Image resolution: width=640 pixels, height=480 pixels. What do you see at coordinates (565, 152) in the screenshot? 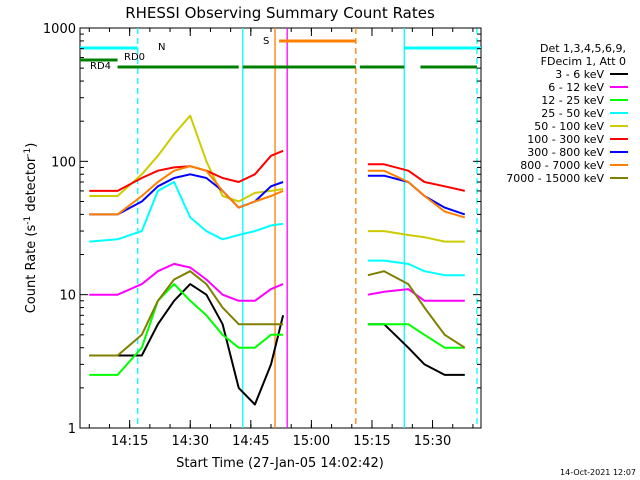
I see `legend-entry-label: 300 - 800 keV` at bounding box center [565, 152].